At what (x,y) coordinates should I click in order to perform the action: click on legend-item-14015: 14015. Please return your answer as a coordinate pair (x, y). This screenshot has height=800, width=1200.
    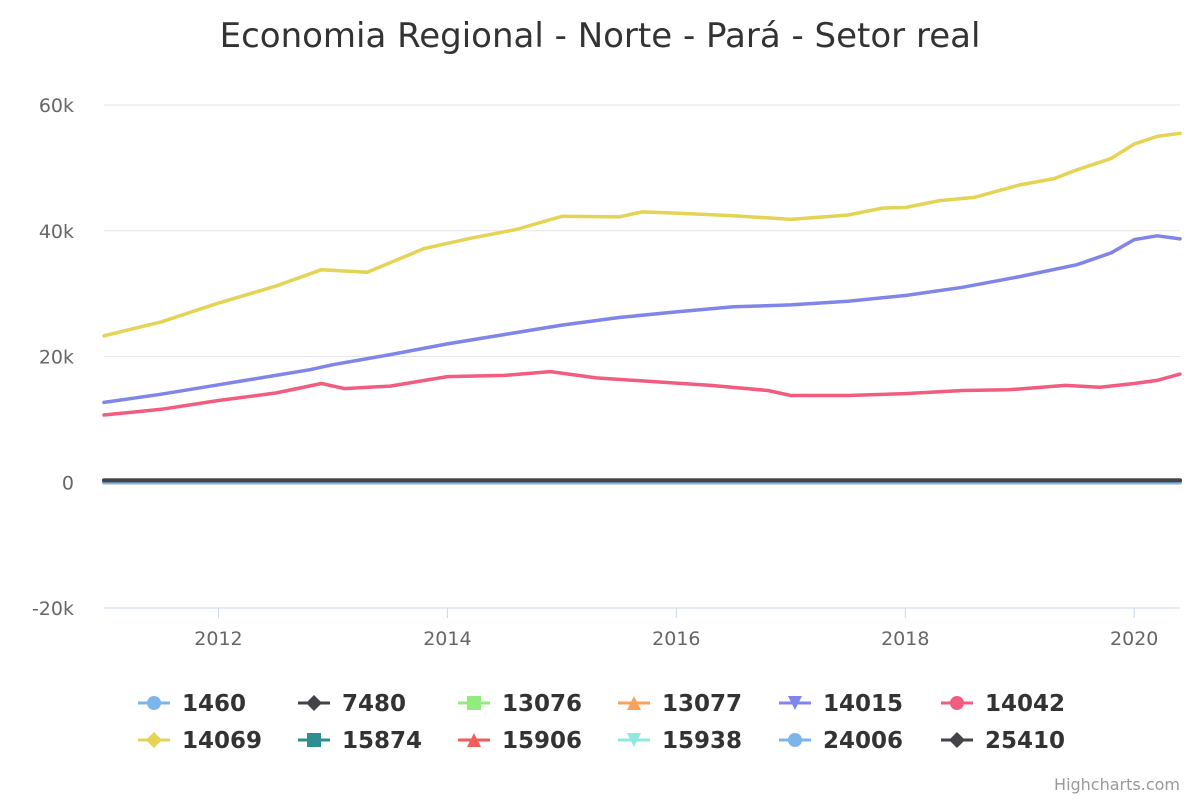
    Looking at the image, I should click on (841, 704).